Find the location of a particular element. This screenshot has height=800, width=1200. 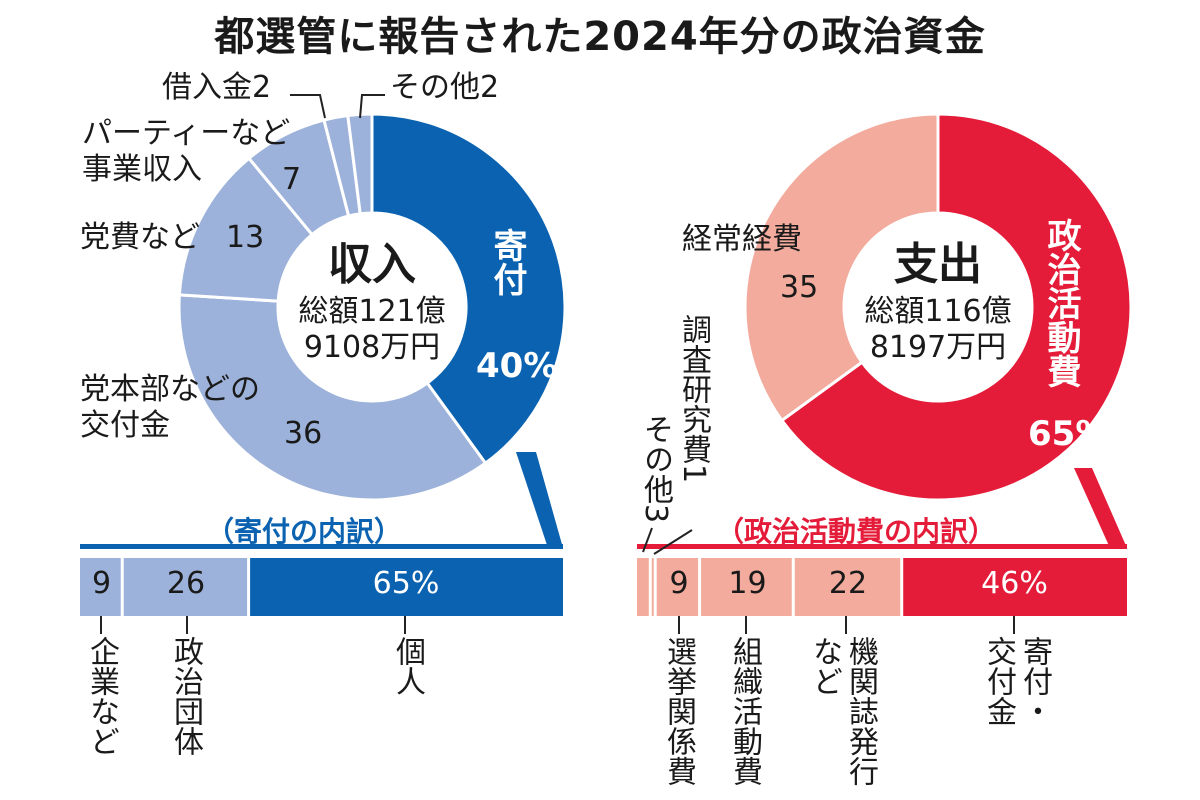

value-political-activities: 65% is located at coordinates (1069, 434).